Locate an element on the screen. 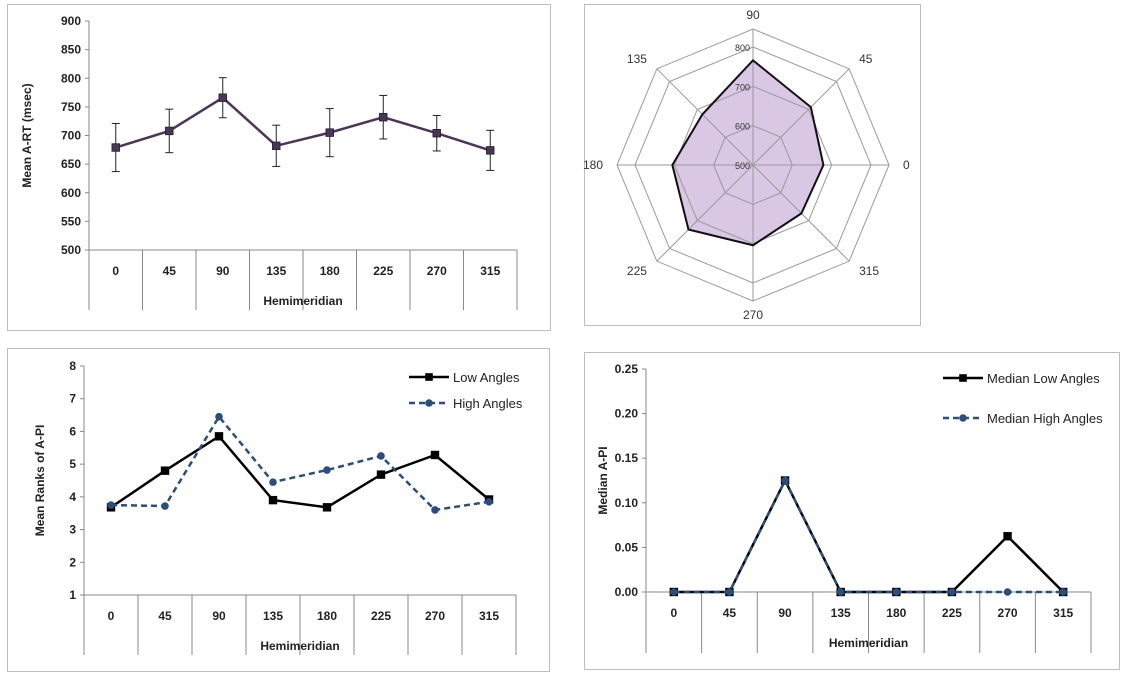  radar-tick-label: 800 is located at coordinates (742, 48).